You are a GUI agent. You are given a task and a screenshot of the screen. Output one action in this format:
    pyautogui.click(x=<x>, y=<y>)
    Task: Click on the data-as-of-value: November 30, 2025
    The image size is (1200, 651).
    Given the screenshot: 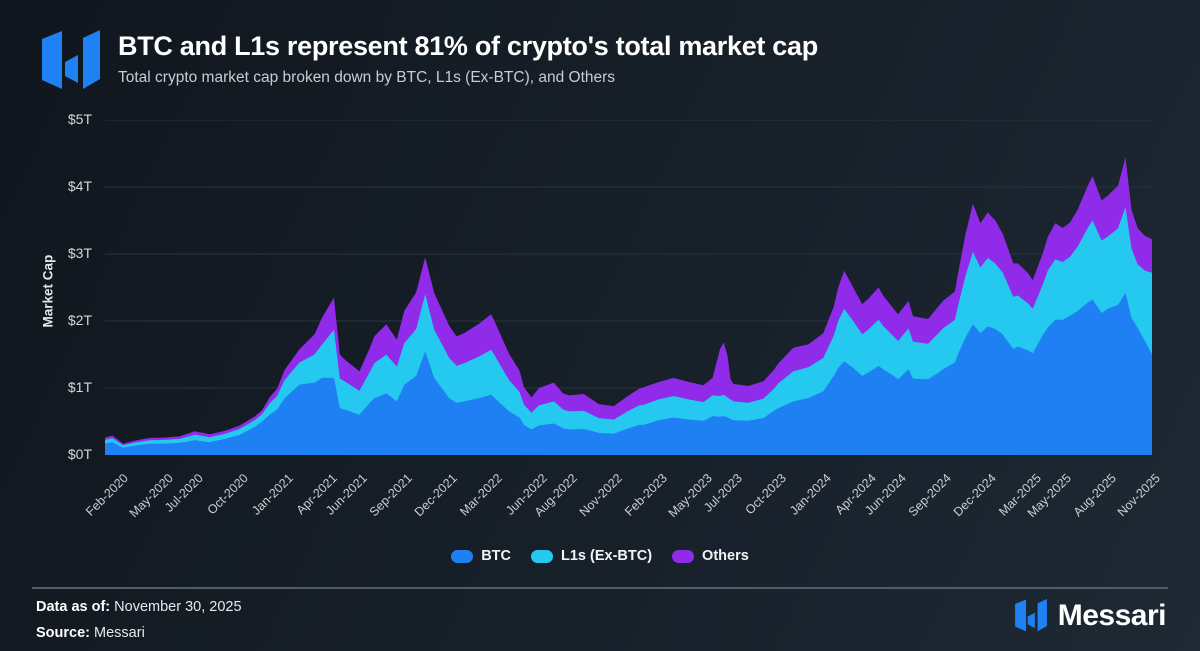 What is the action you would take?
    pyautogui.click(x=178, y=607)
    